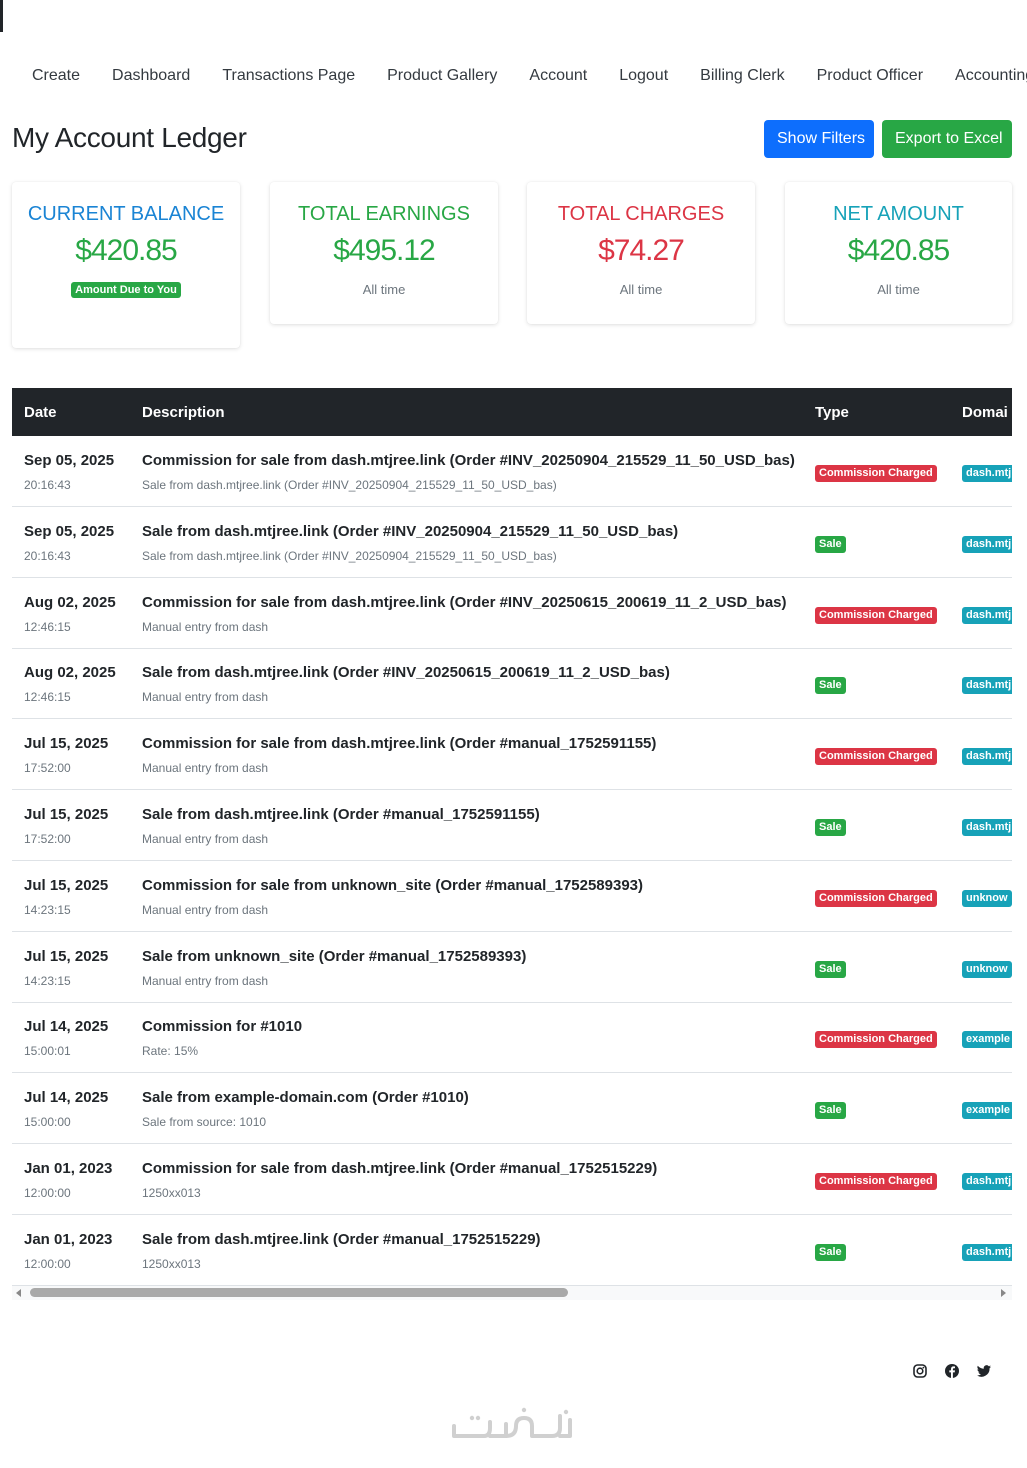 Image resolution: width=1027 pixels, height=1468 pixels. Describe the element at coordinates (984, 1371) in the screenshot. I see `twitter-icon` at that location.